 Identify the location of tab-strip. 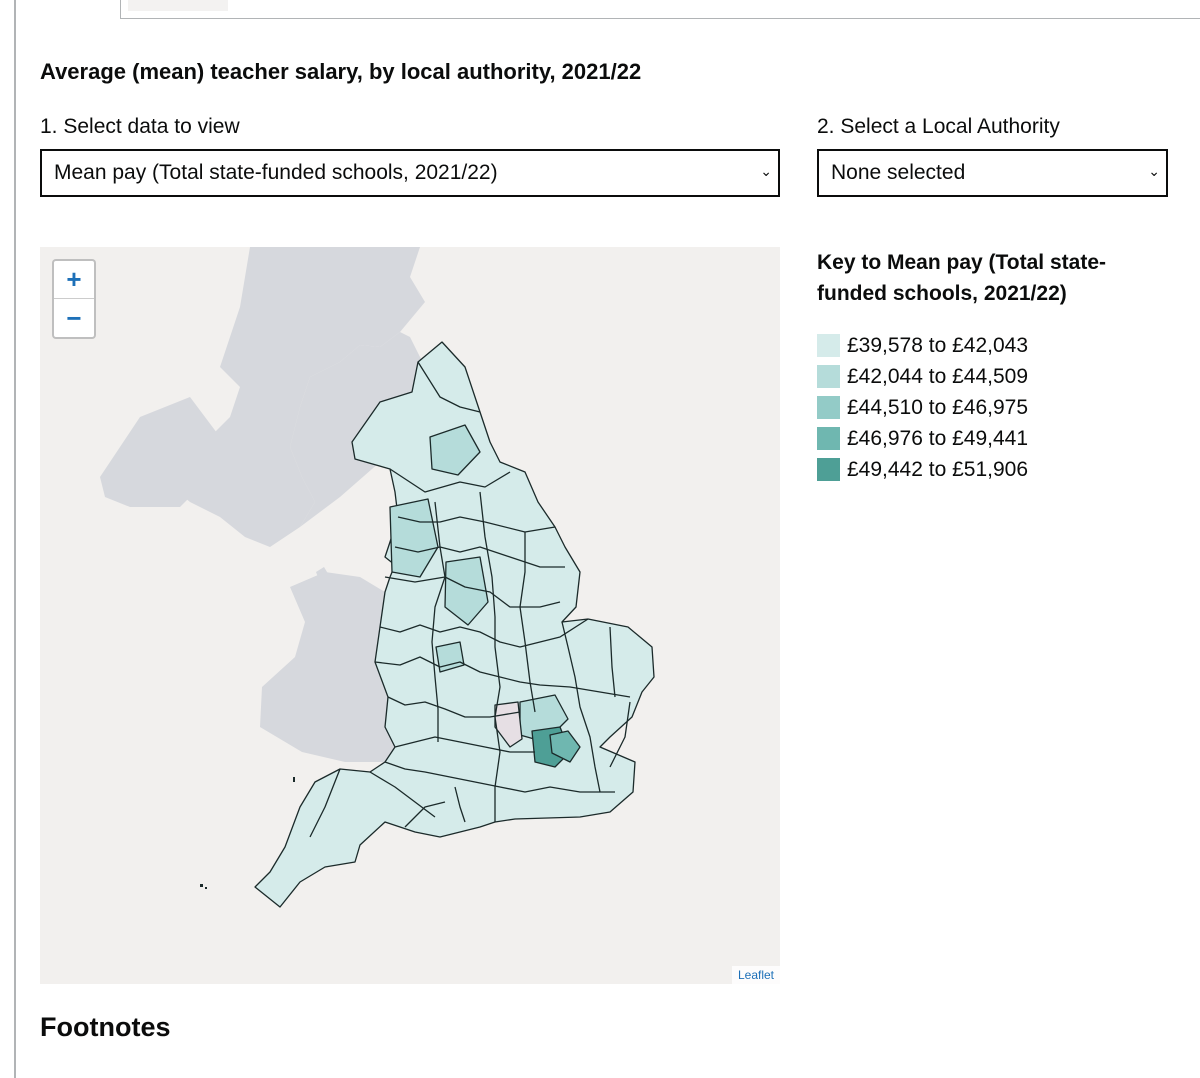
(660, 9).